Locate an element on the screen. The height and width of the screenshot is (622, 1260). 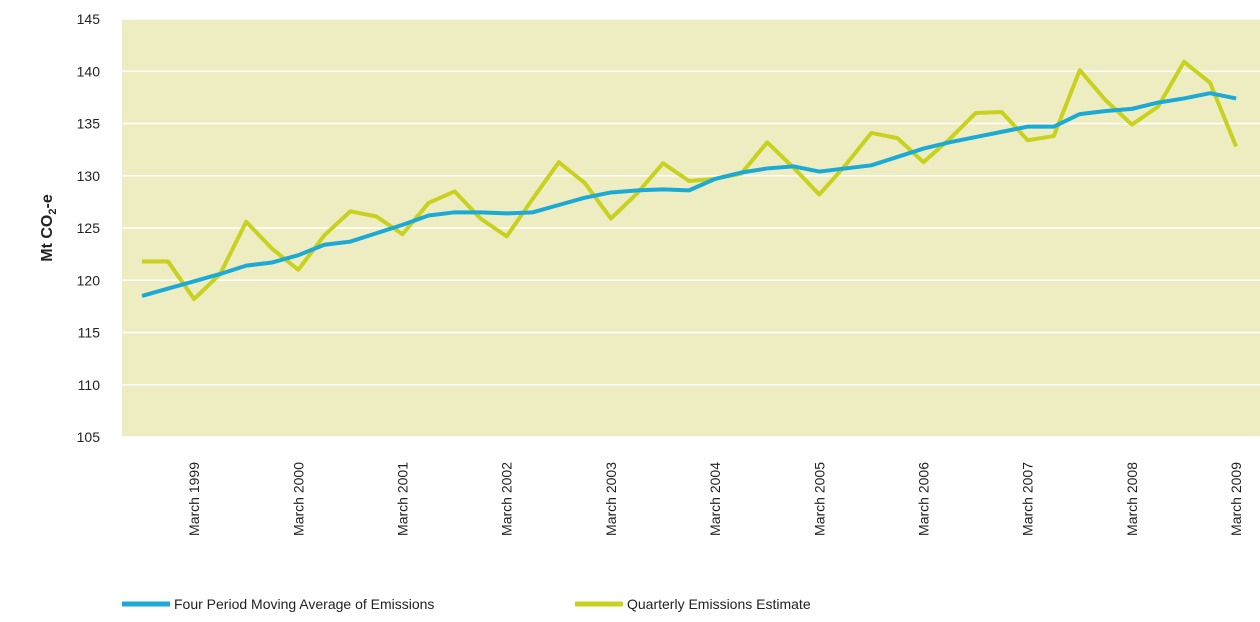
y-axis-label: Mt CO2-e is located at coordinates (49, 228).